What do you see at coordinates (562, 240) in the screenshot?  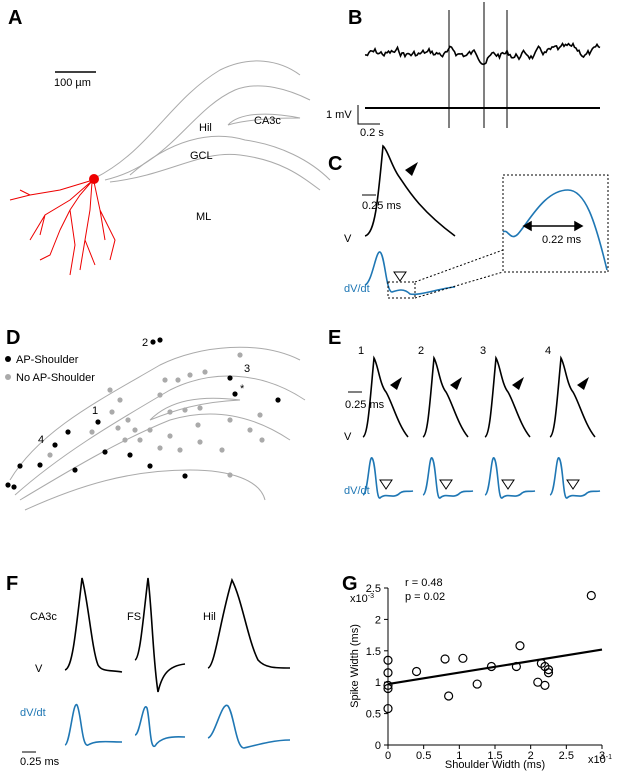 I see `width-label: 0.22 ms` at bounding box center [562, 240].